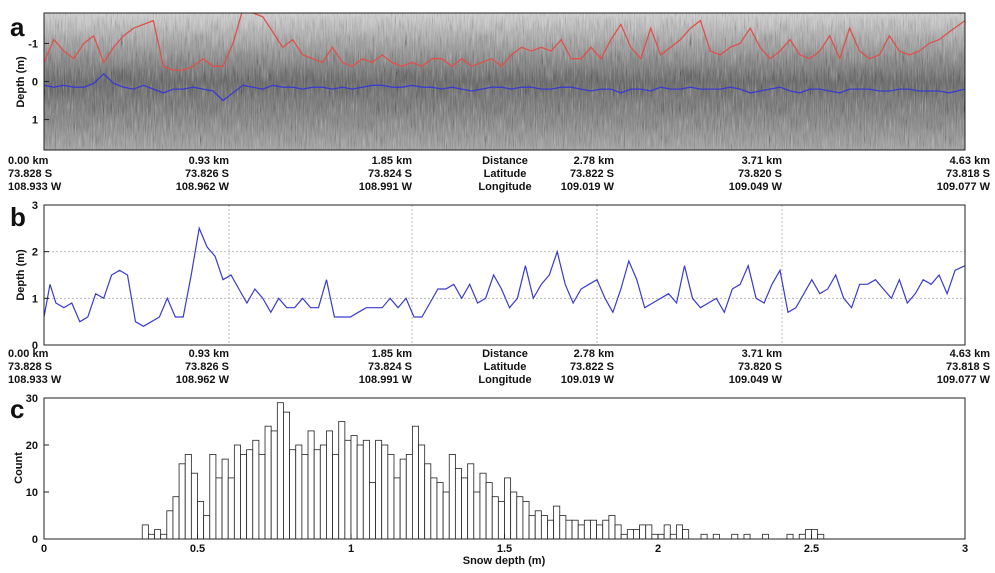 The image size is (995, 573). Describe the element at coordinates (21, 82) in the screenshot. I see `radargram-ylabel: Depth (m)` at that location.